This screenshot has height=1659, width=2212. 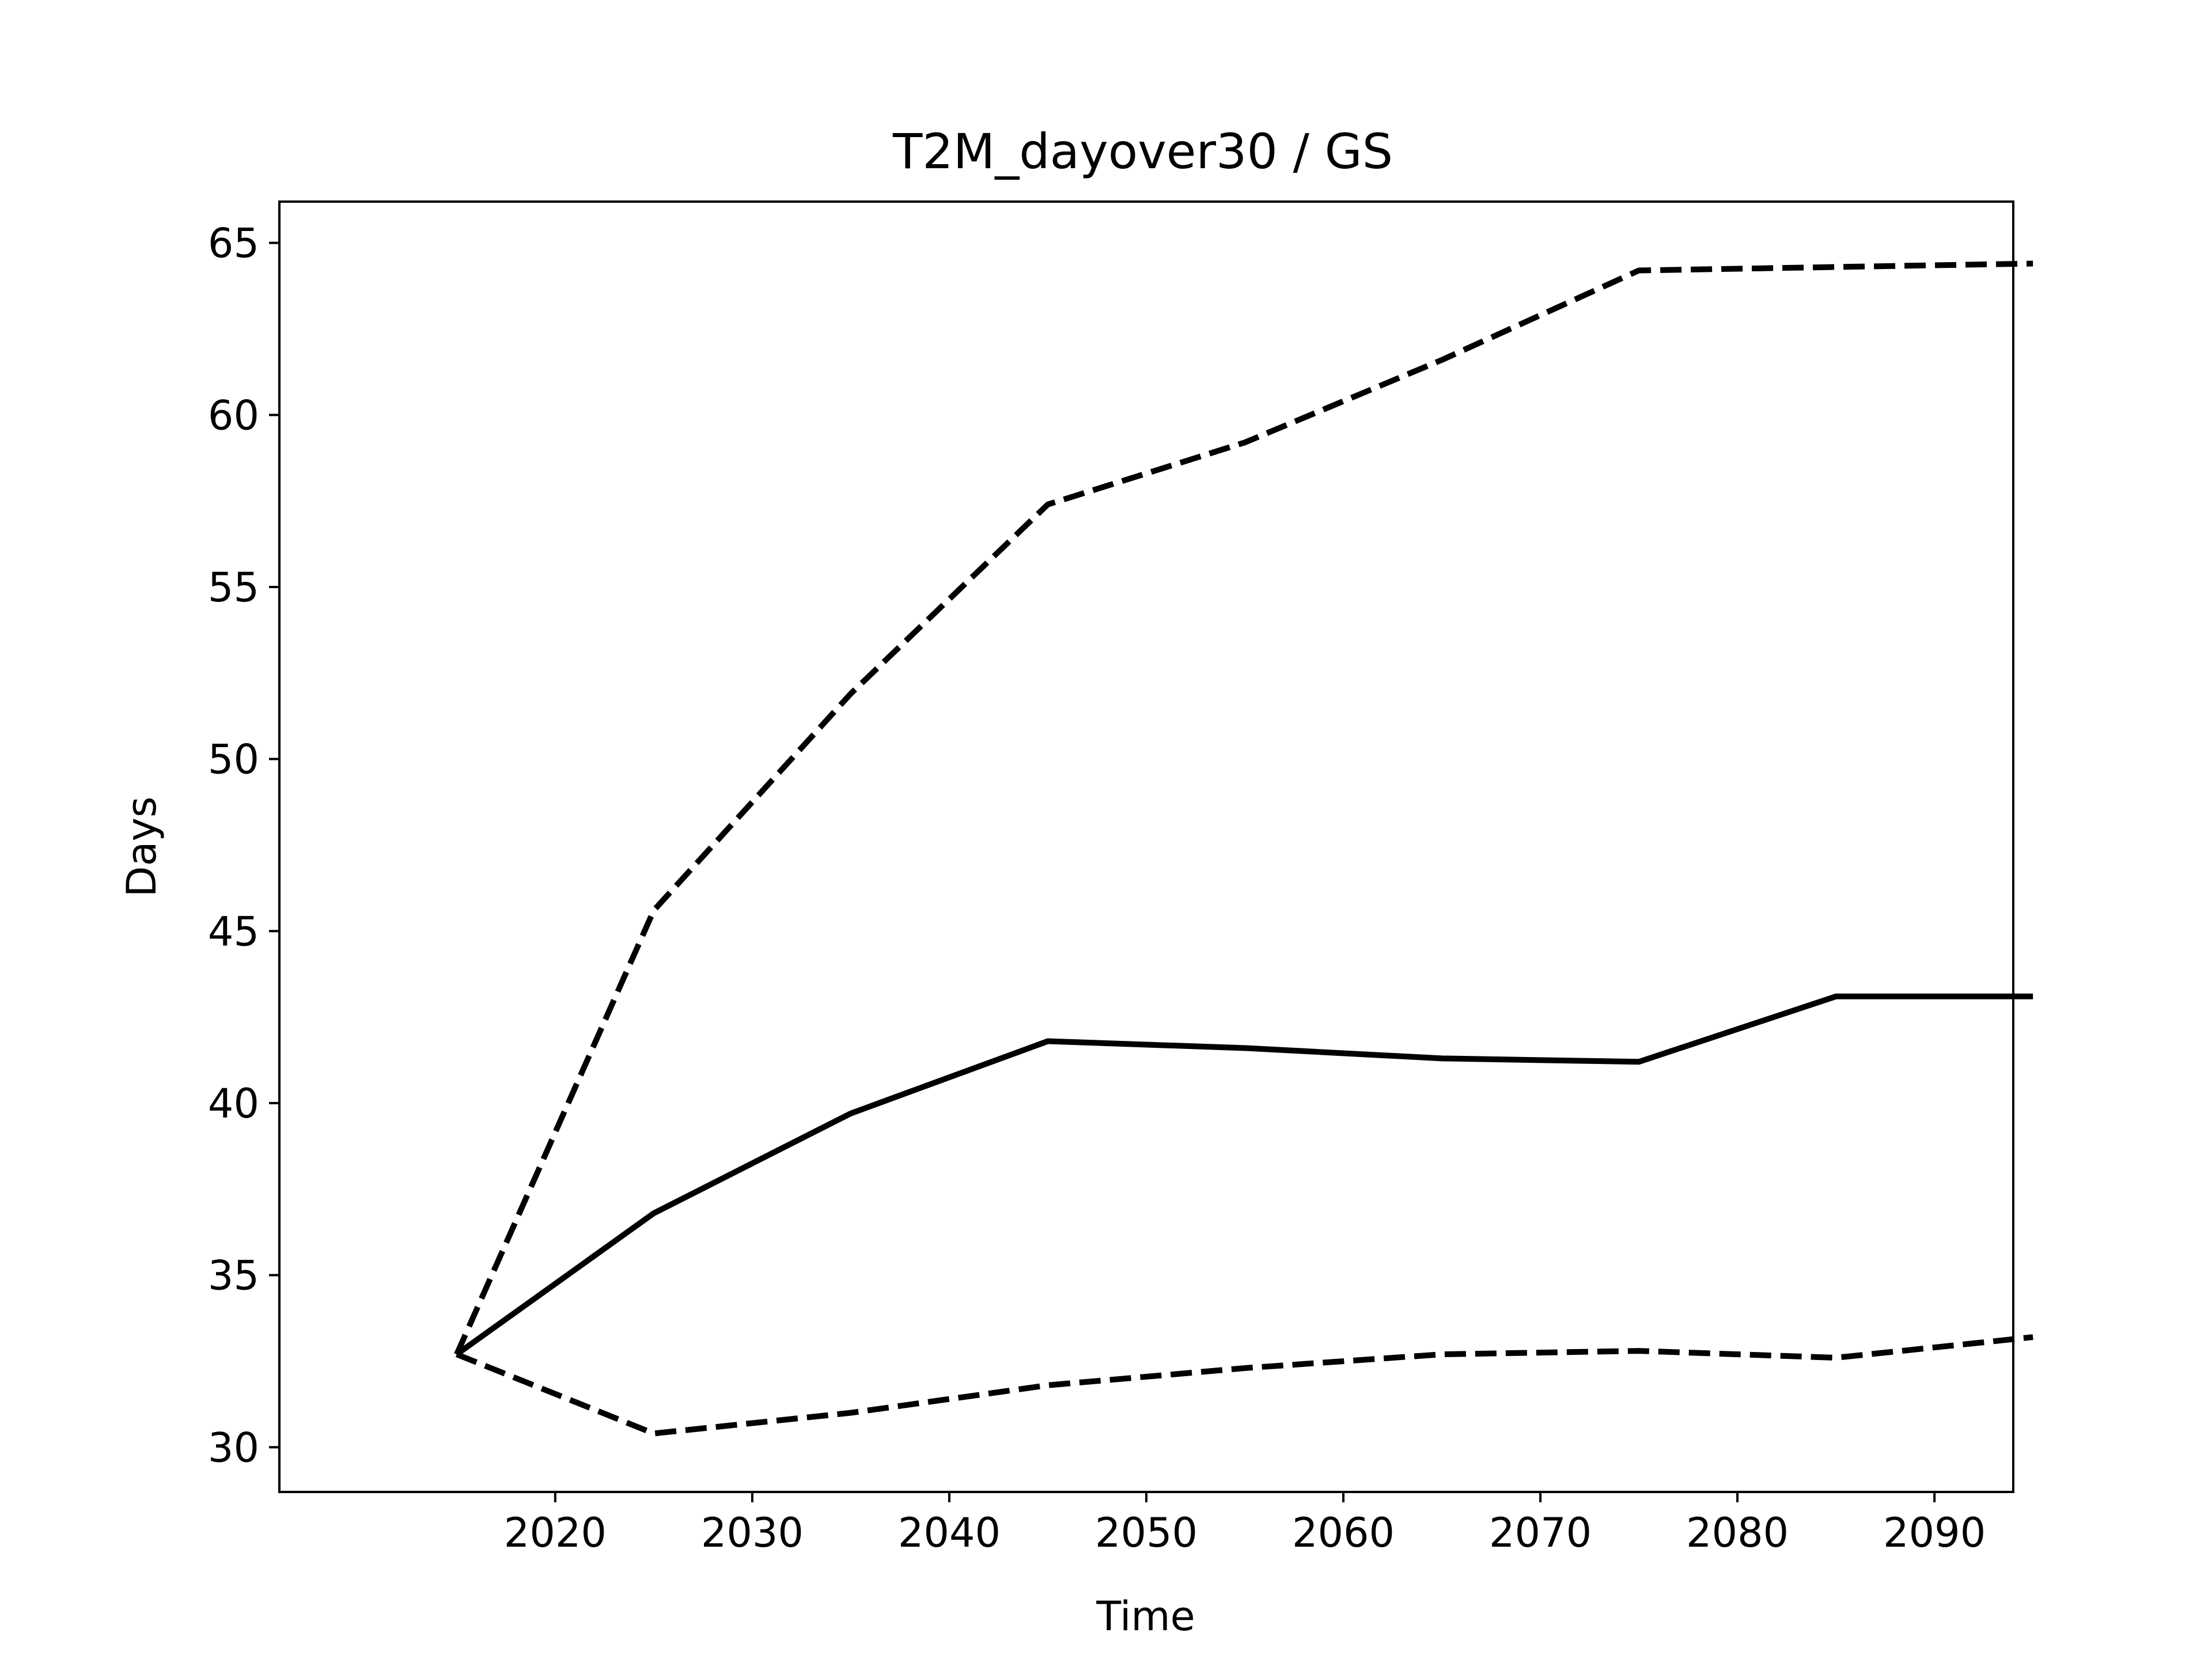 I want to click on x-tick-label: 2080, so click(x=1737, y=1532).